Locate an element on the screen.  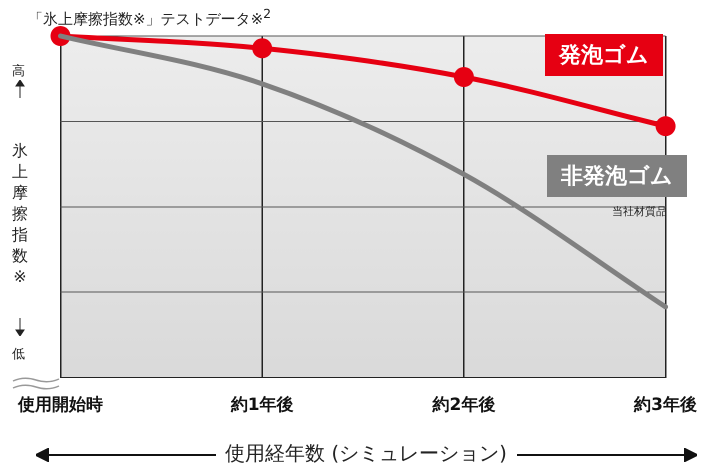
series-label: 発泡ゴム is located at coordinates (604, 55).